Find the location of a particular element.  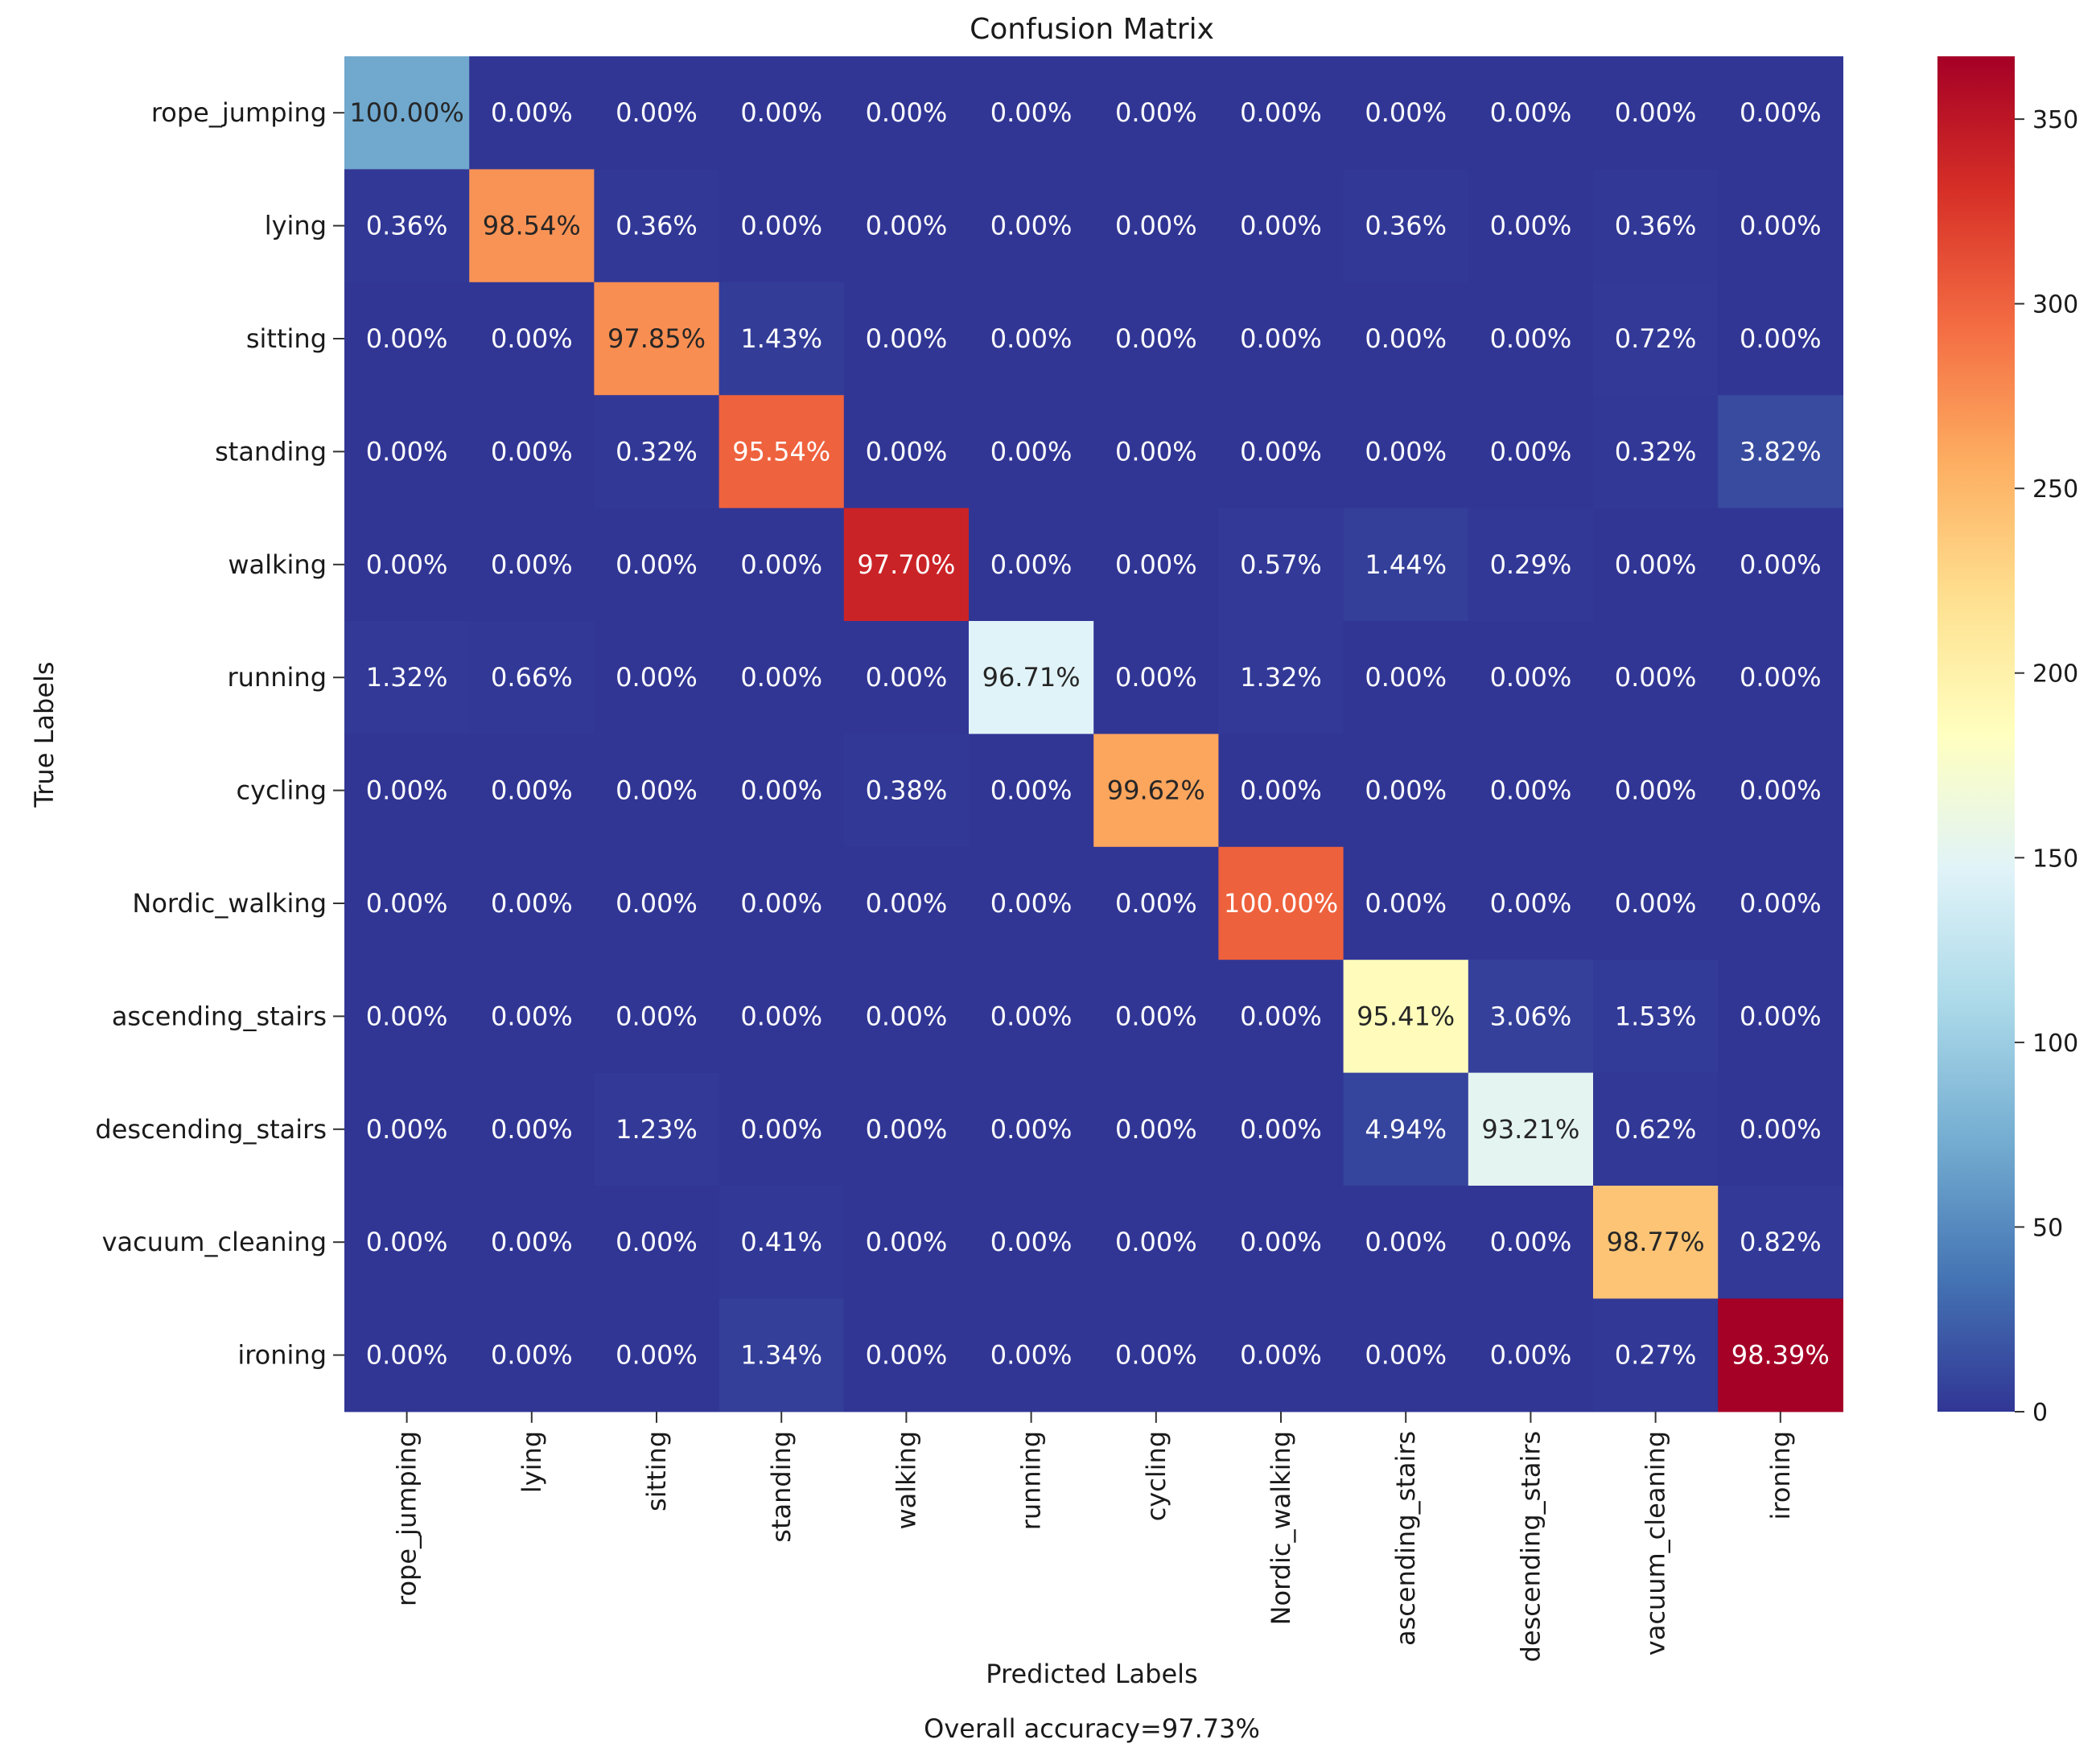

x-tick-label: walking is located at coordinates (906, 1480).